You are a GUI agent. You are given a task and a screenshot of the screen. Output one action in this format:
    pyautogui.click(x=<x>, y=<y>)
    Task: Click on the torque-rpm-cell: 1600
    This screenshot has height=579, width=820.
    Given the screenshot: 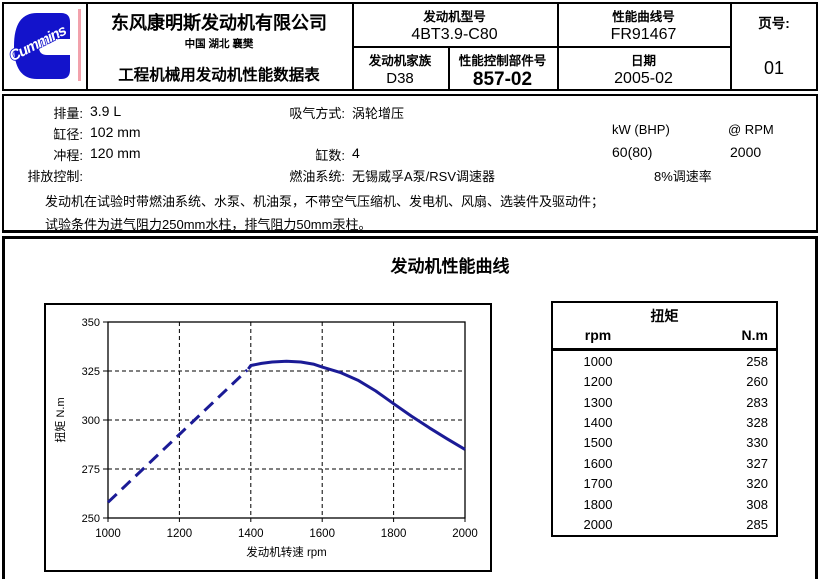 What is the action you would take?
    pyautogui.click(x=598, y=463)
    